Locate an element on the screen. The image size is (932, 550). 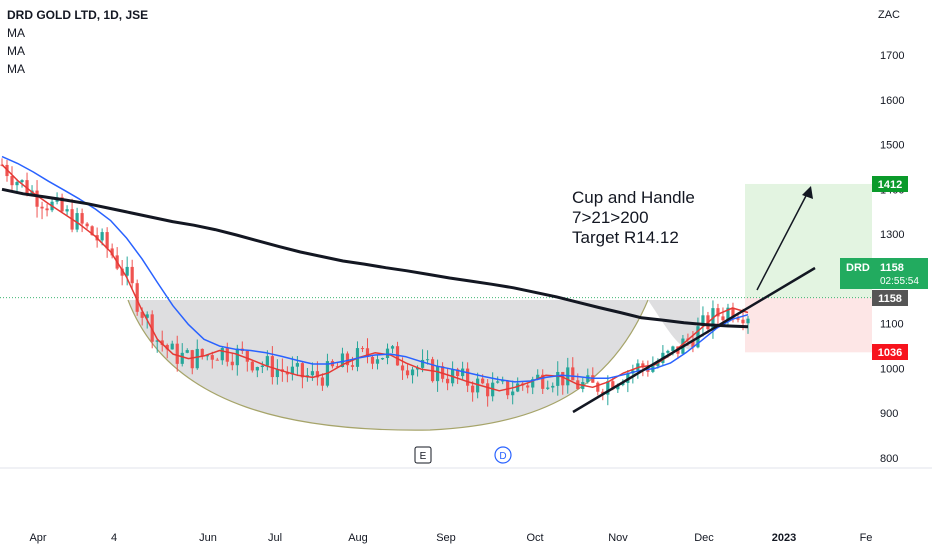
handle-area is located at coordinates (674, 325).